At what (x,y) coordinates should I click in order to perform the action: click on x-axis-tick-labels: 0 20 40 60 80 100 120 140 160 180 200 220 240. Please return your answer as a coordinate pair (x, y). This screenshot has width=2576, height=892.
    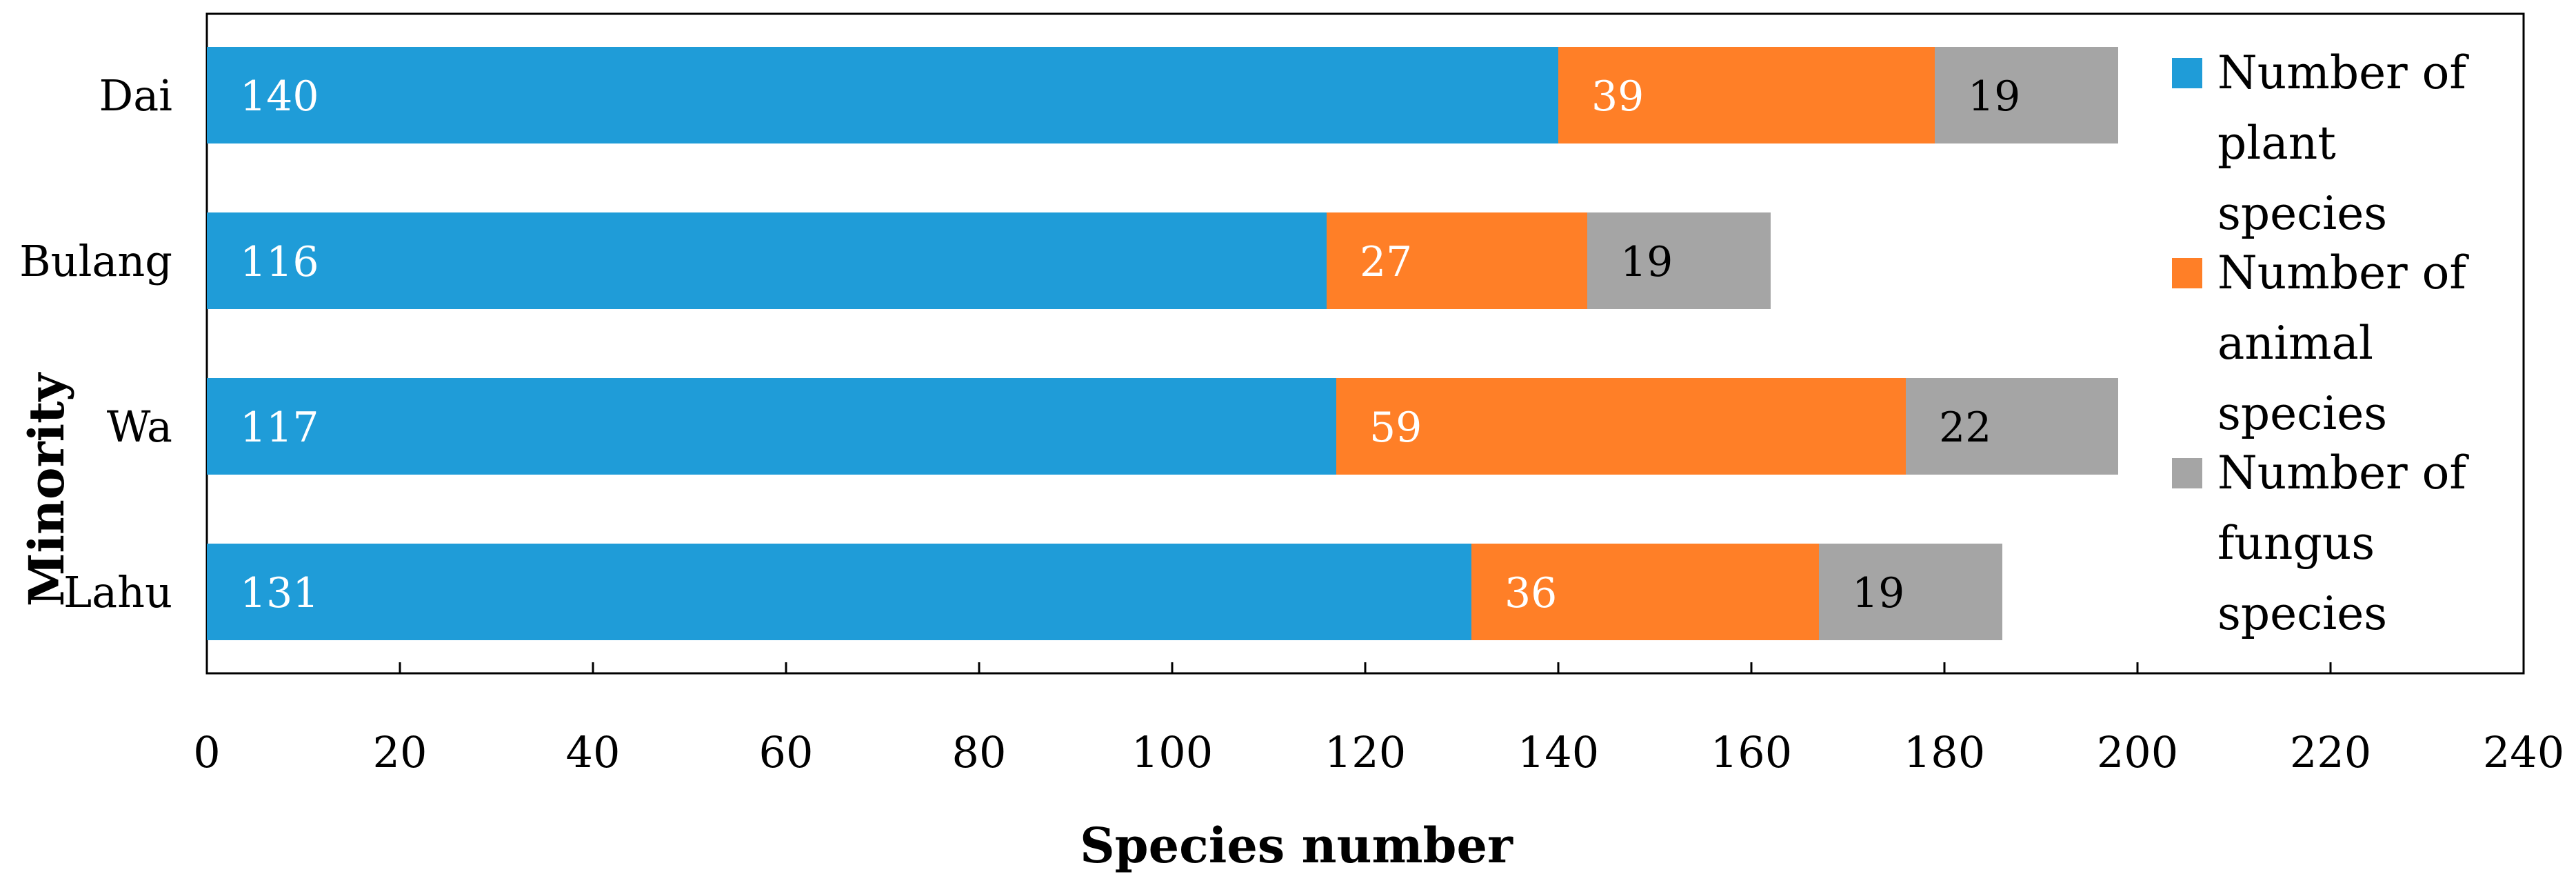
    Looking at the image, I should click on (1378, 752).